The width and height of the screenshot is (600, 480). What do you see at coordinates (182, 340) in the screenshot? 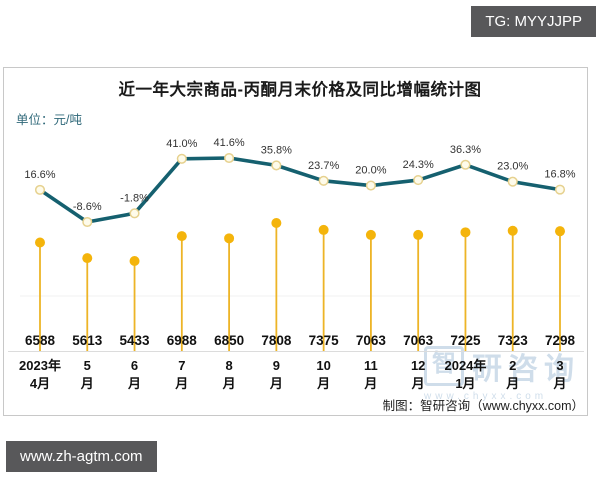
I see `price-label: 6988` at bounding box center [182, 340].